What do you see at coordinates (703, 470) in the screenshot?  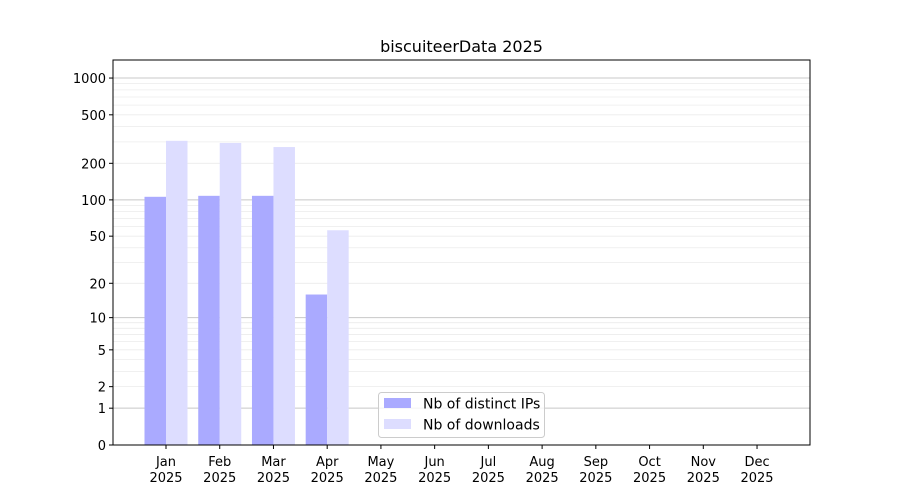 I see `x-tick-label: Nov 2025` at bounding box center [703, 470].